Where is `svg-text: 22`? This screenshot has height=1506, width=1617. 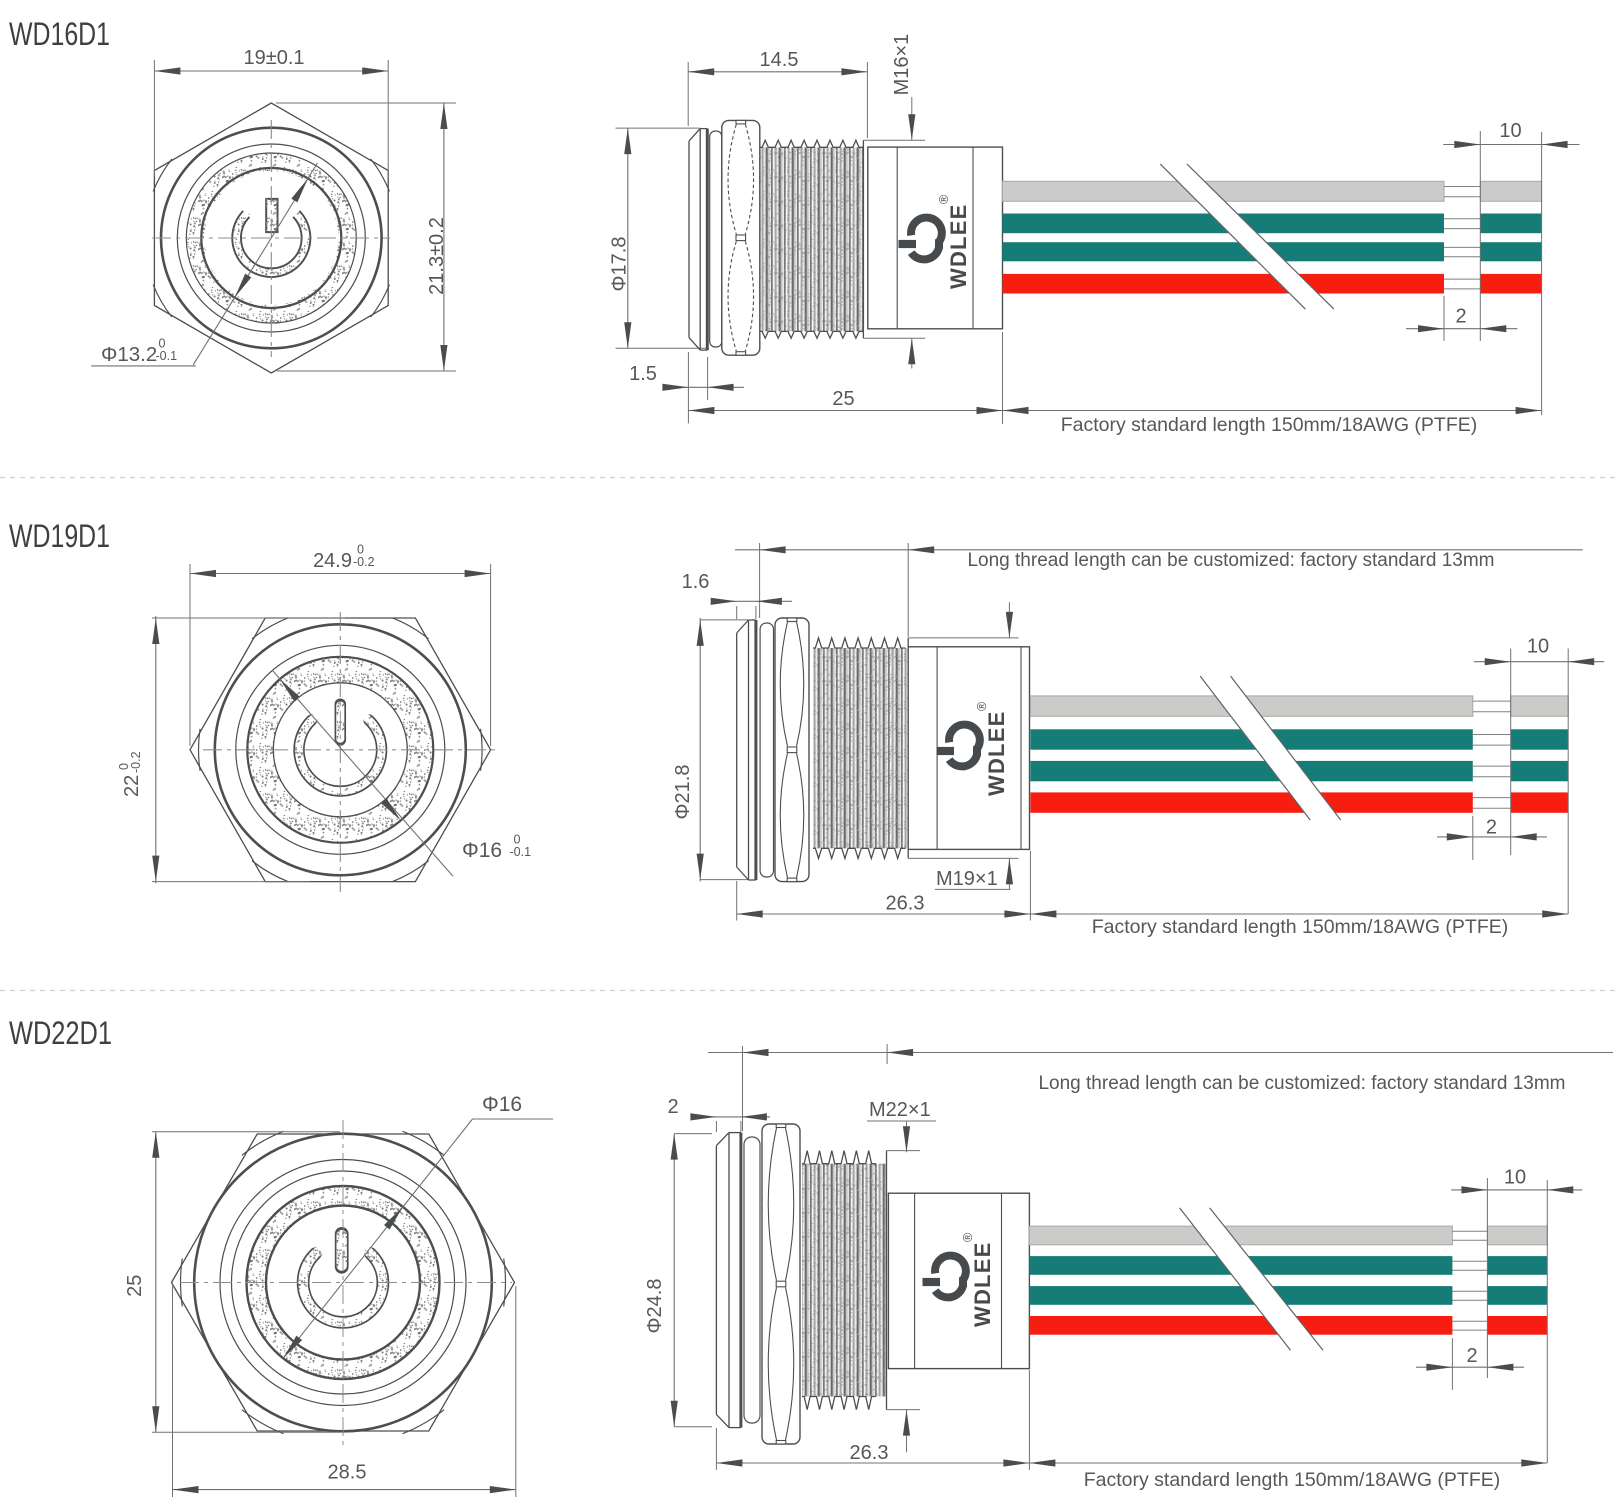 svg-text: 22 is located at coordinates (132, 786).